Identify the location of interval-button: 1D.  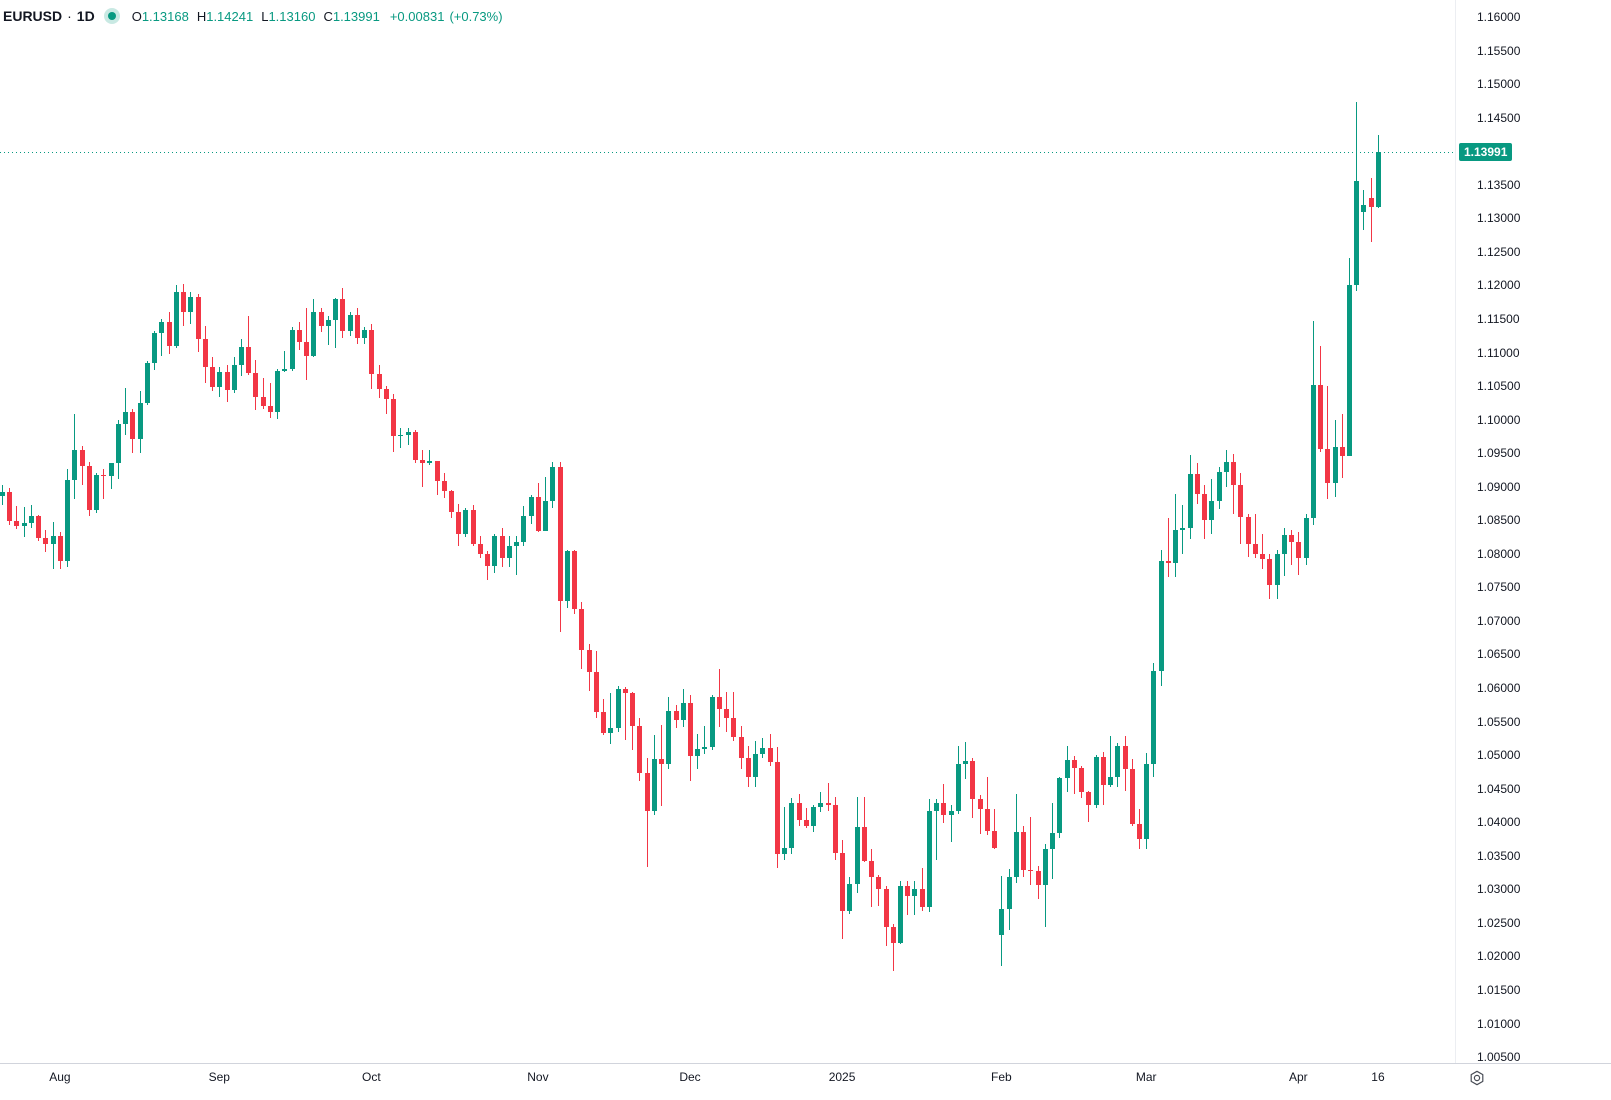
(85, 16).